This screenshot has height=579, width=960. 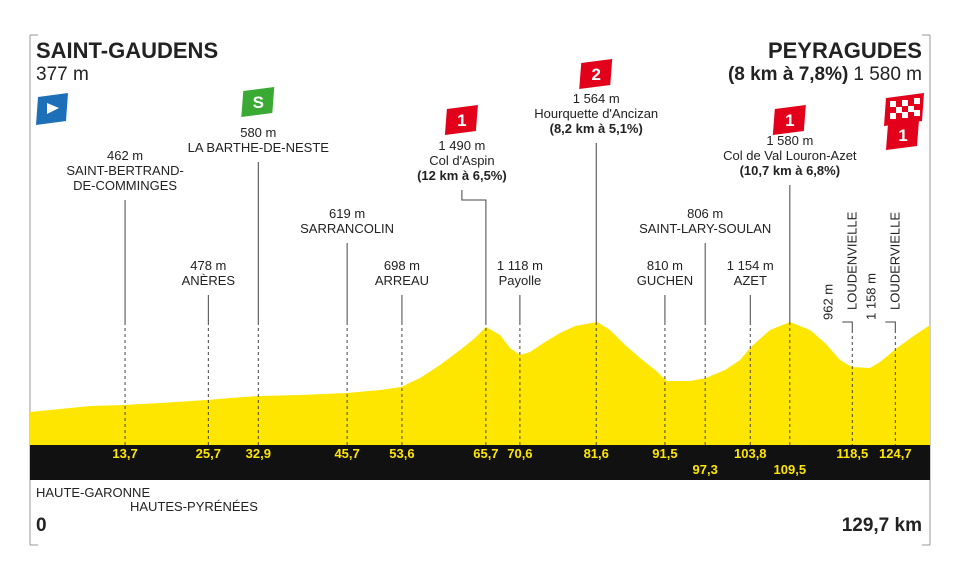 What do you see at coordinates (887, 74) in the screenshot?
I see `finish-altitude: 1 580 m` at bounding box center [887, 74].